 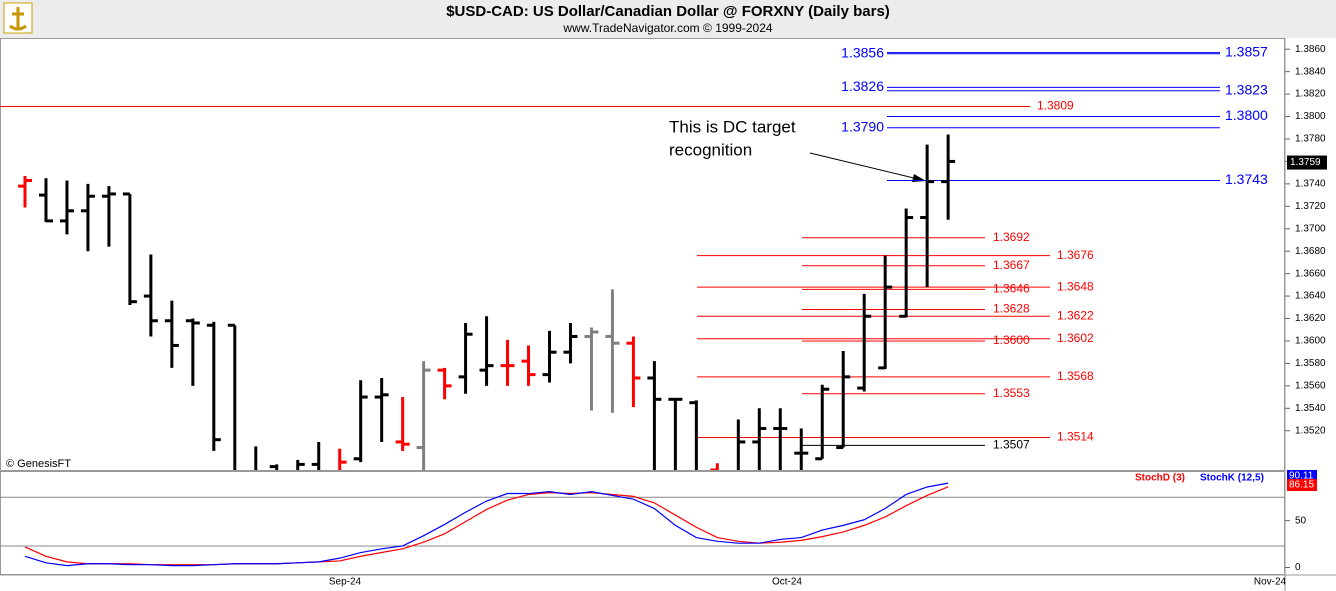 What do you see at coordinates (1310, 363) in the screenshot?
I see `y-tick-label: 1.3580` at bounding box center [1310, 363].